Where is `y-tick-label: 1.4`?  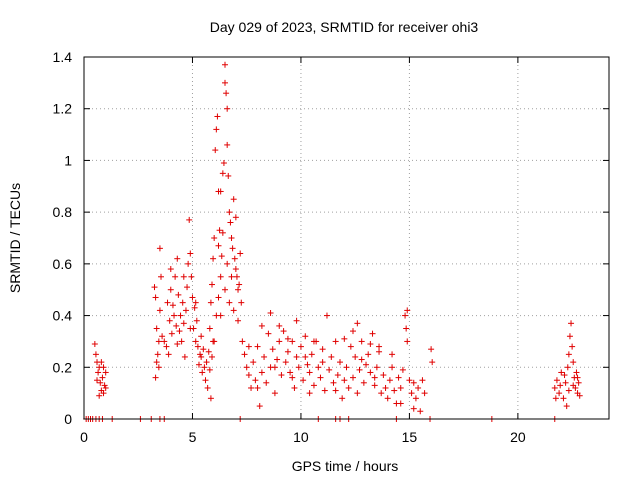 y-tick-label: 1.4 is located at coordinates (63, 57).